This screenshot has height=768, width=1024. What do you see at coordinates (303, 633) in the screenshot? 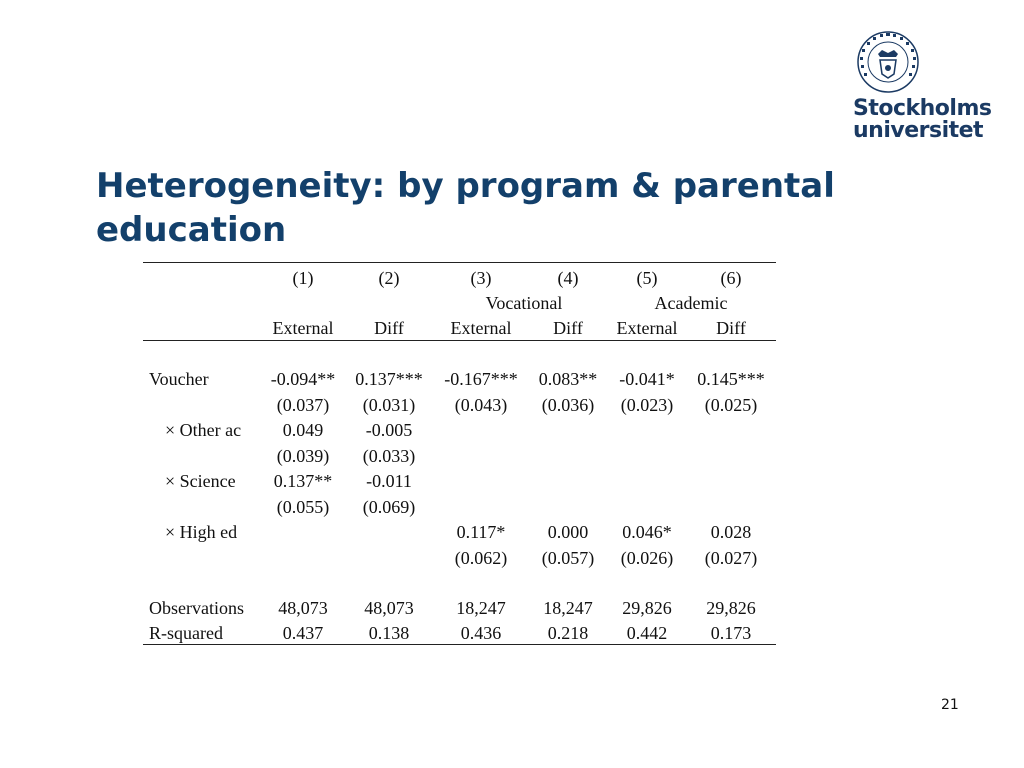
I see `stat-cell: 0.437` at bounding box center [303, 633].